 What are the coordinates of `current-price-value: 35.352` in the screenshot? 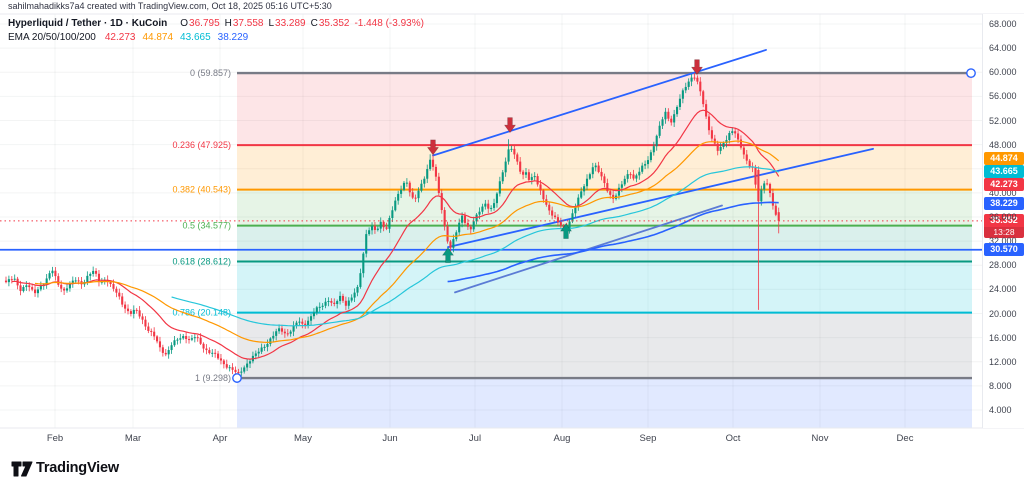 It's located at (1004, 221).